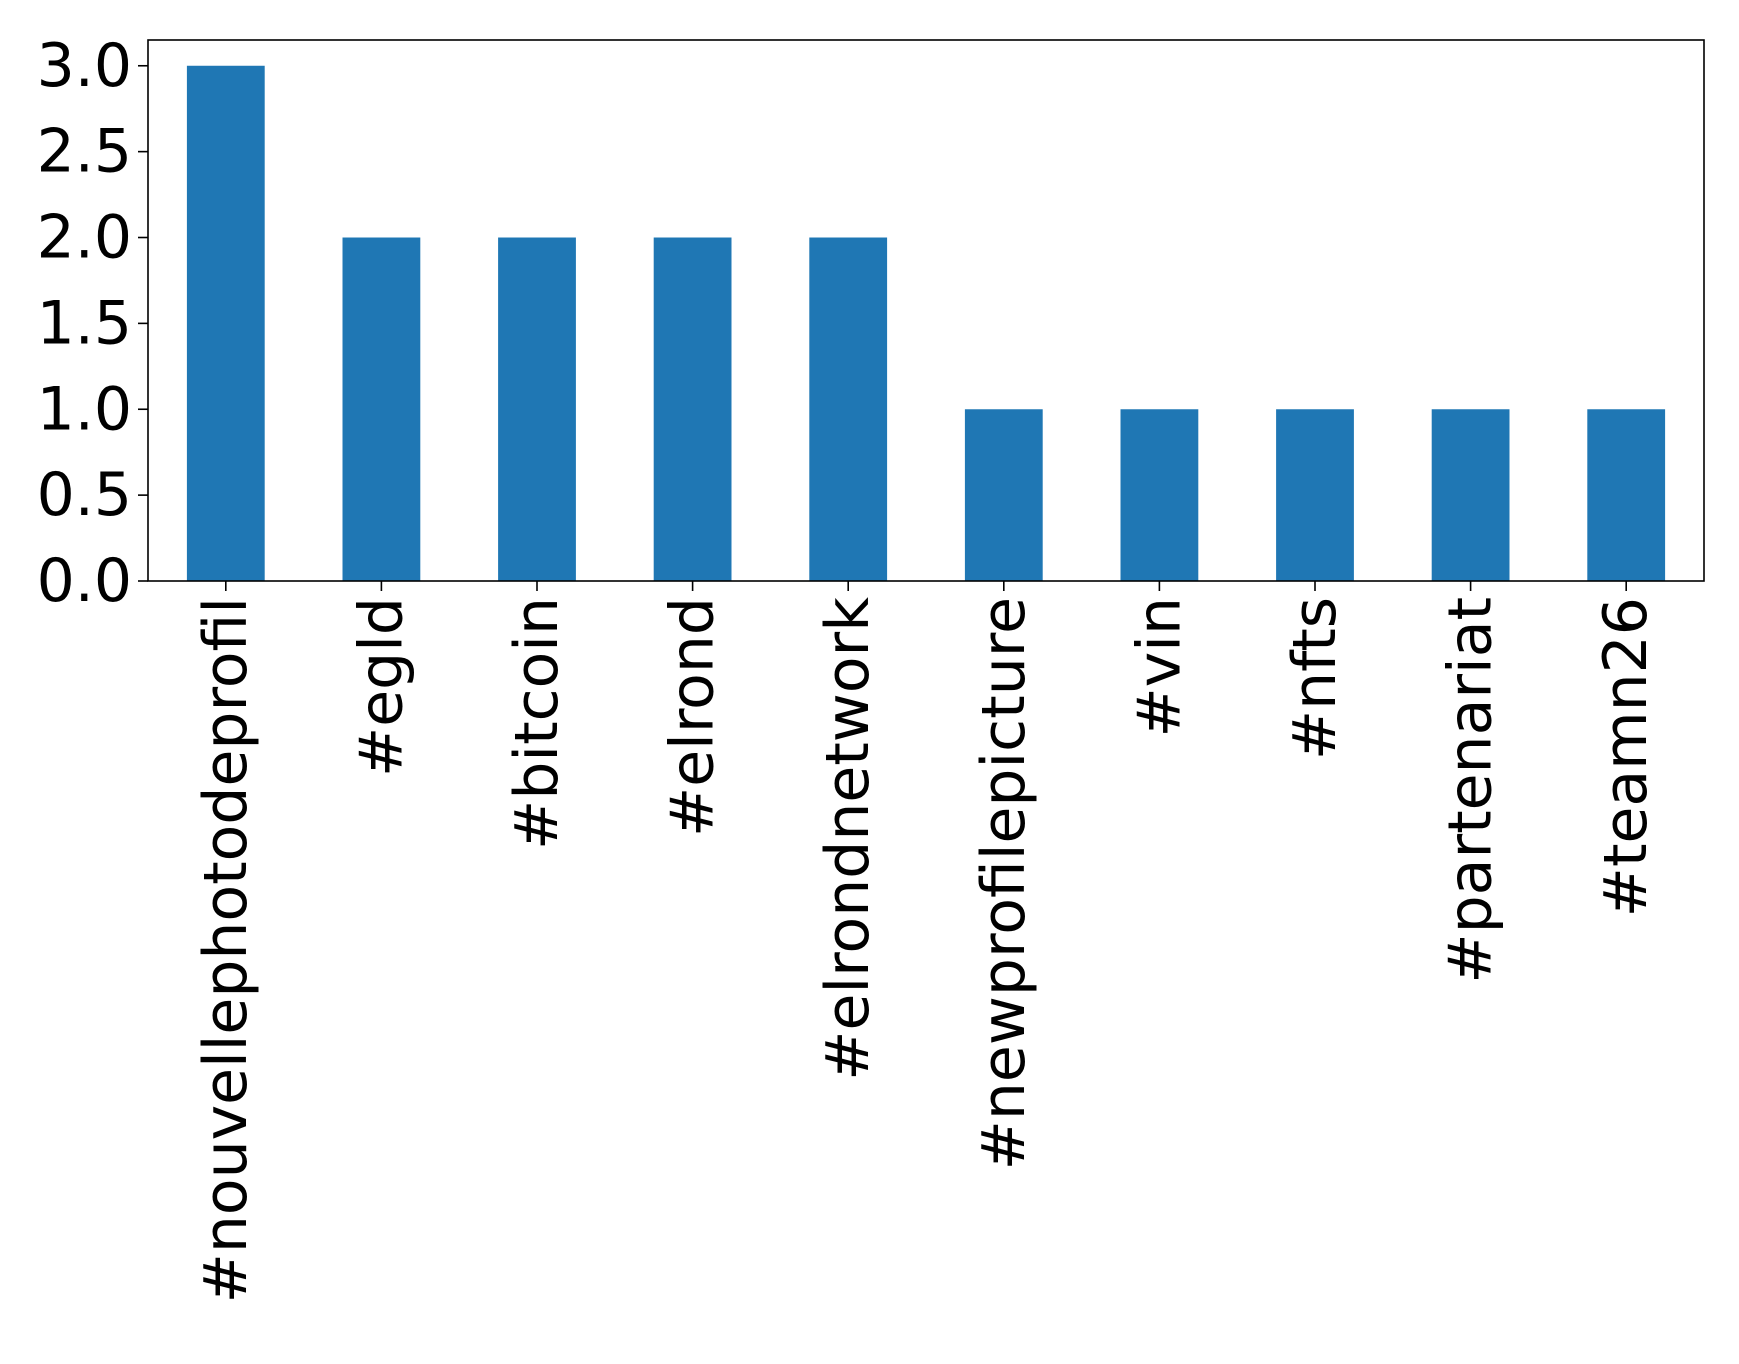  I want to click on bar-vin, so click(1159, 495).